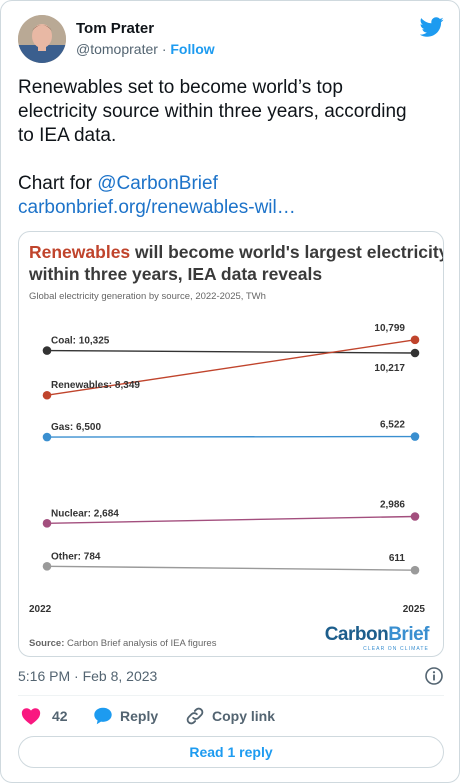 This screenshot has height=783, width=460. I want to click on point-coal-end, so click(415, 353).